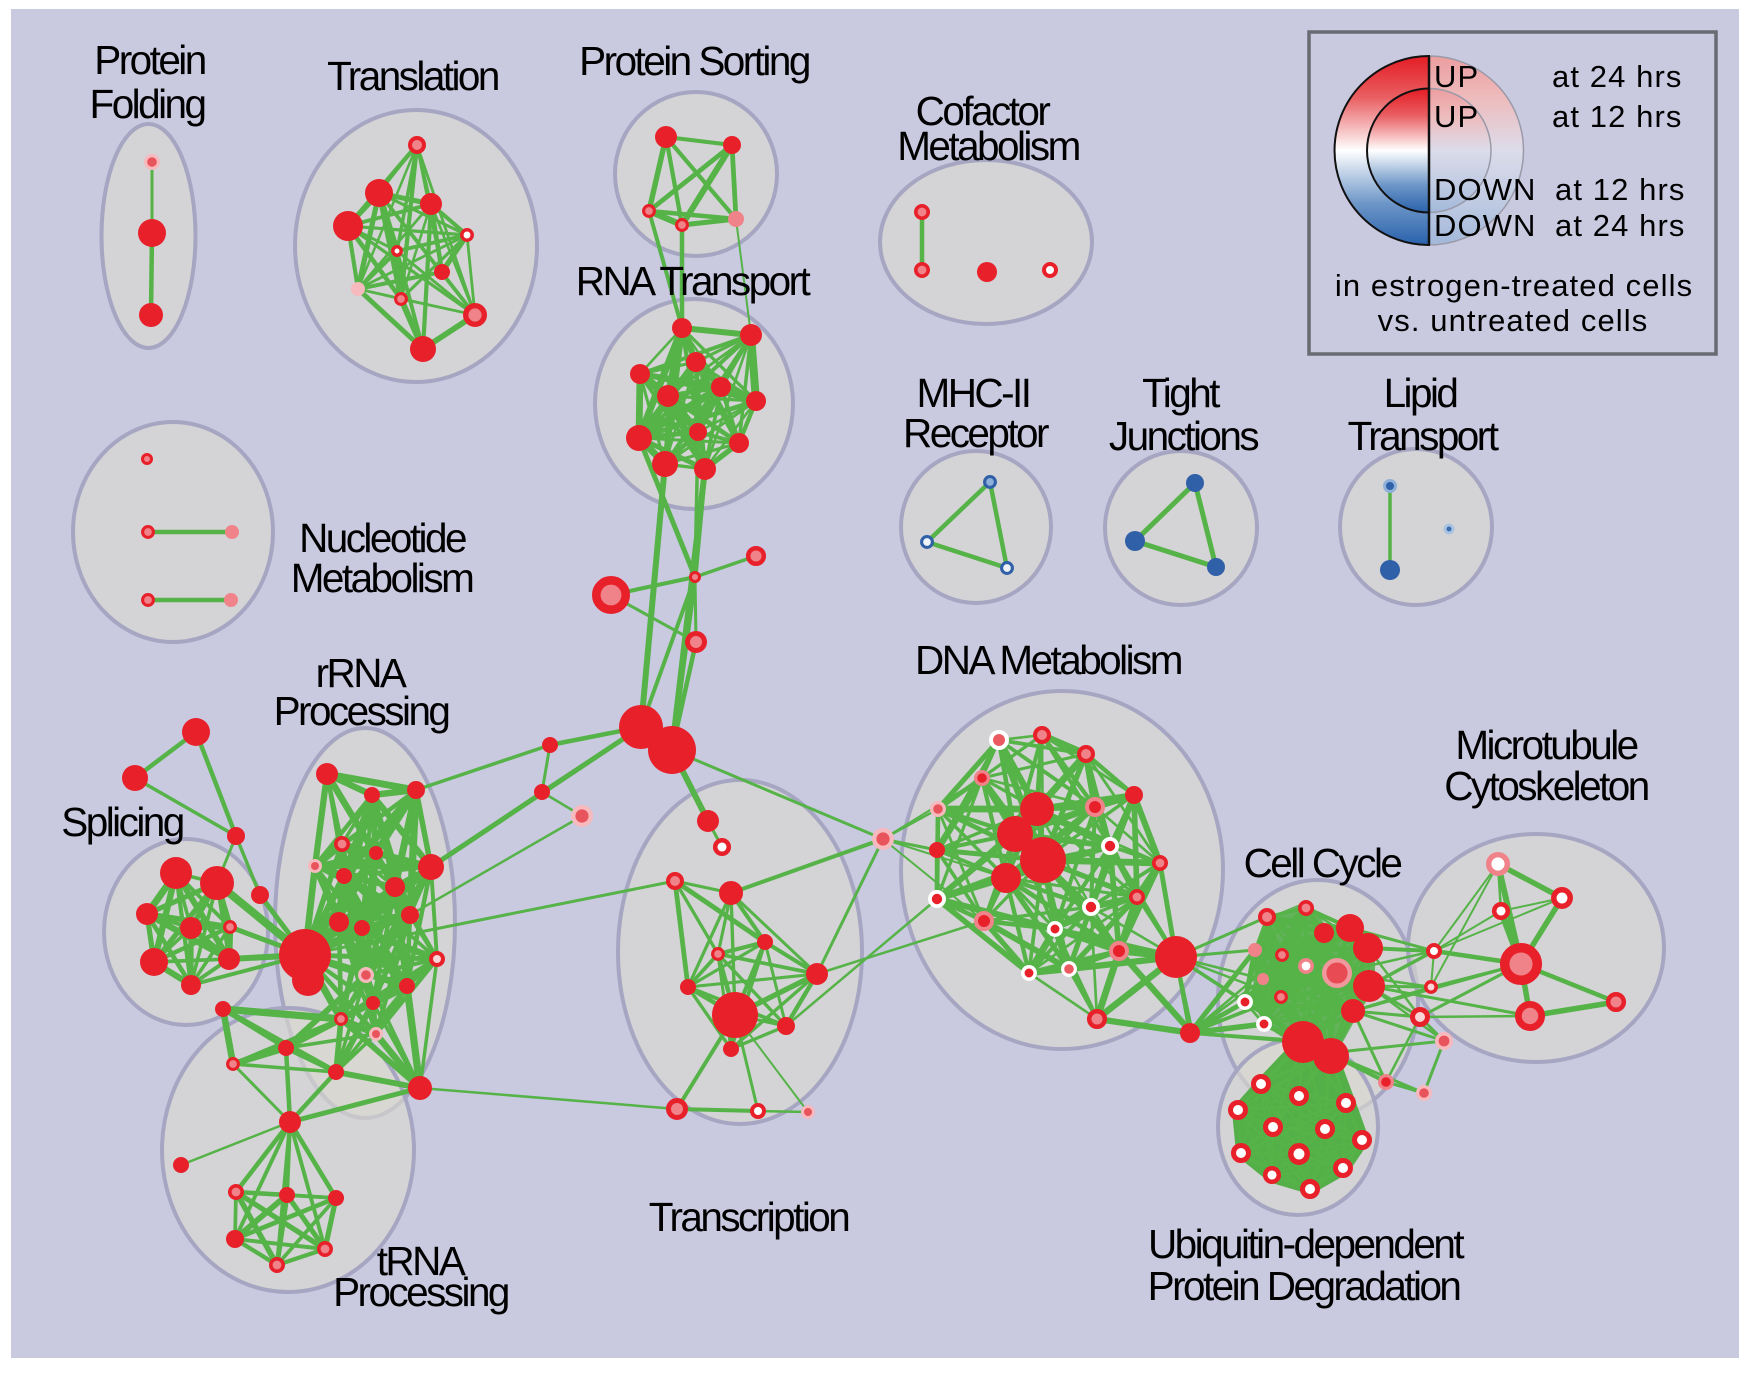 Image resolution: width=1750 pixels, height=1376 pixels. I want to click on svg-text: Transport, so click(1423, 436).